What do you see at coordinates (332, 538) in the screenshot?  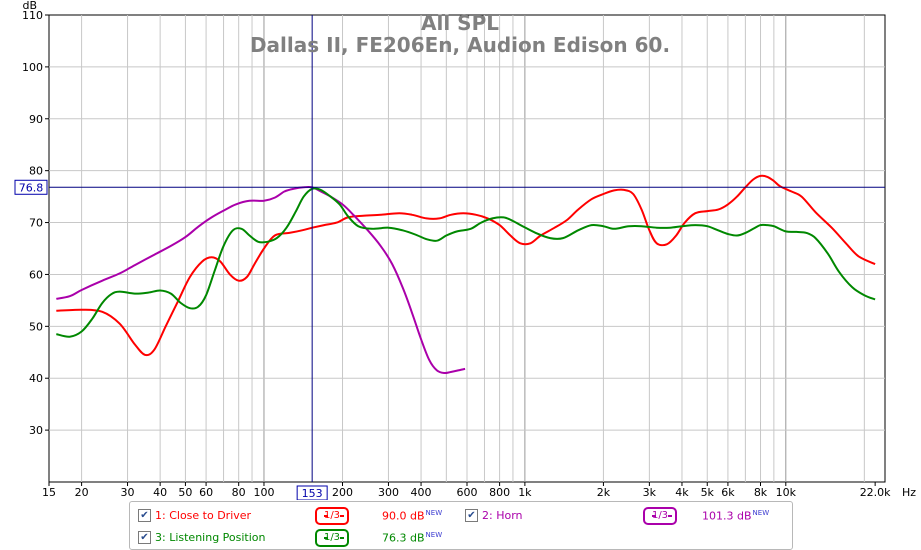 I see `smoothing-listen: 1/3` at bounding box center [332, 538].